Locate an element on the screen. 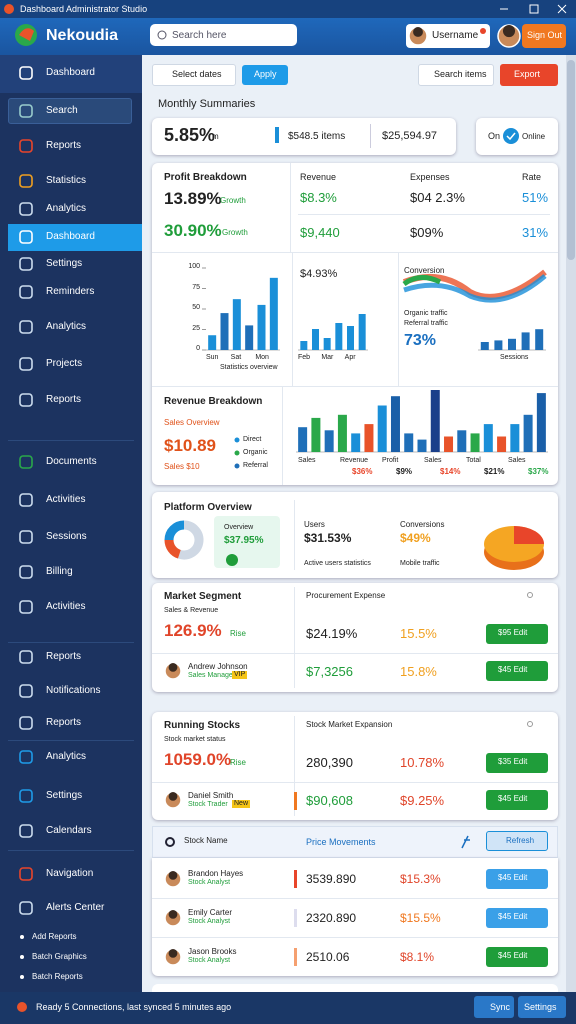  sidebar-search is located at coordinates (70, 111).